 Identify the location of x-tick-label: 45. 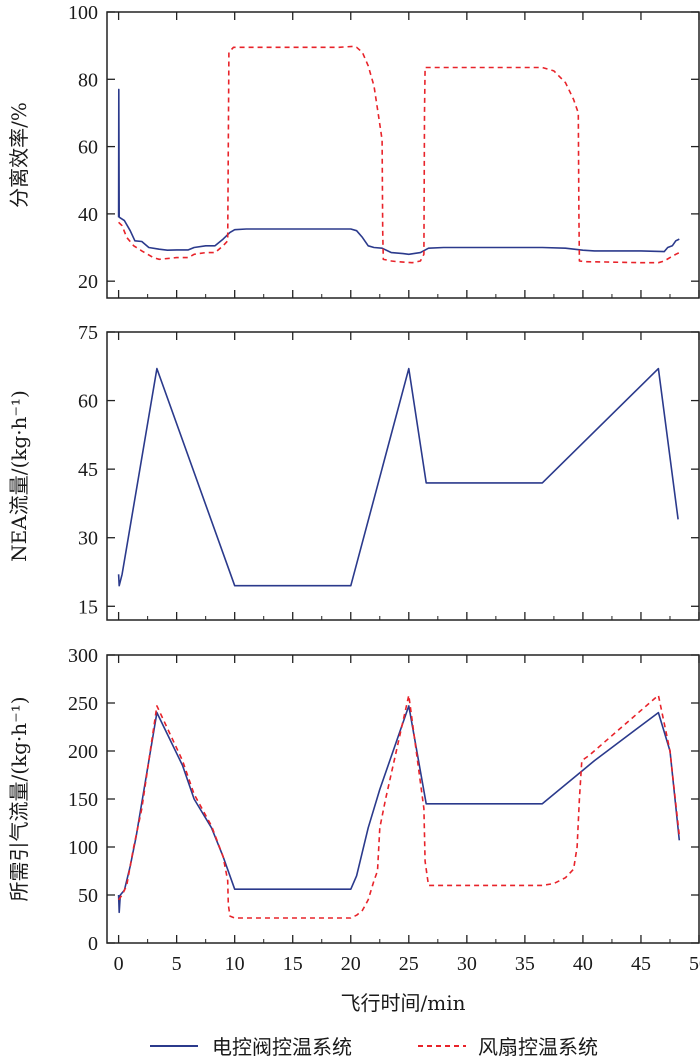
(641, 964).